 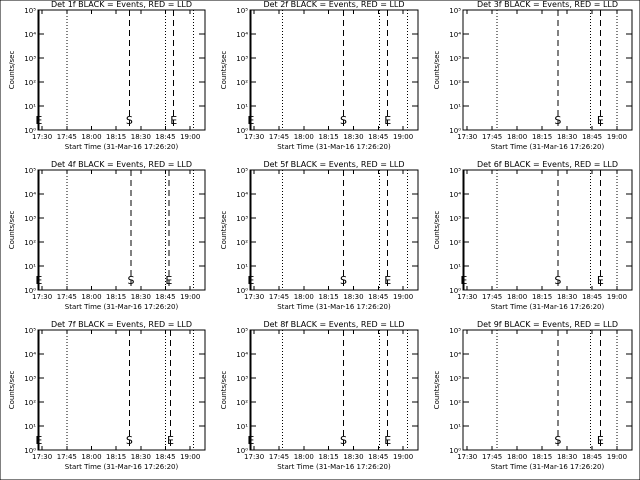 I want to click on chart-title: Det 4f BLACK = Events, RED = LLD, so click(x=121, y=164).